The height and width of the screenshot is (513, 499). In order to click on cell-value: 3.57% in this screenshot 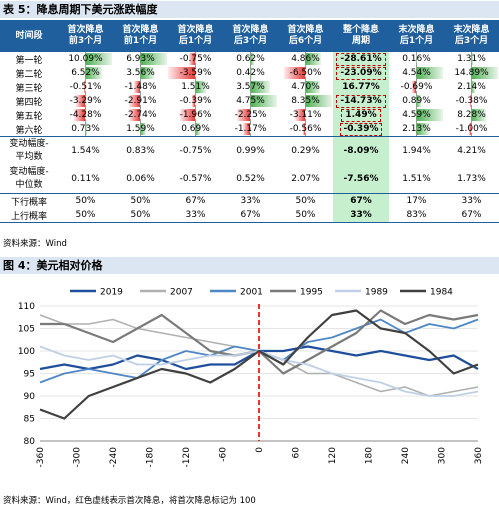, I will do `click(250, 87)`.